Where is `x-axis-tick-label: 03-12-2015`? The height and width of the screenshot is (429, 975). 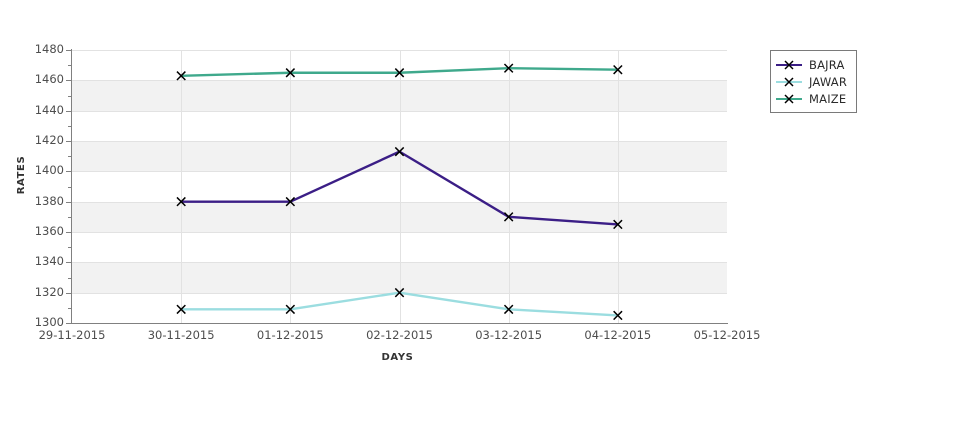 x-axis-tick-label: 03-12-2015 is located at coordinates (509, 335).